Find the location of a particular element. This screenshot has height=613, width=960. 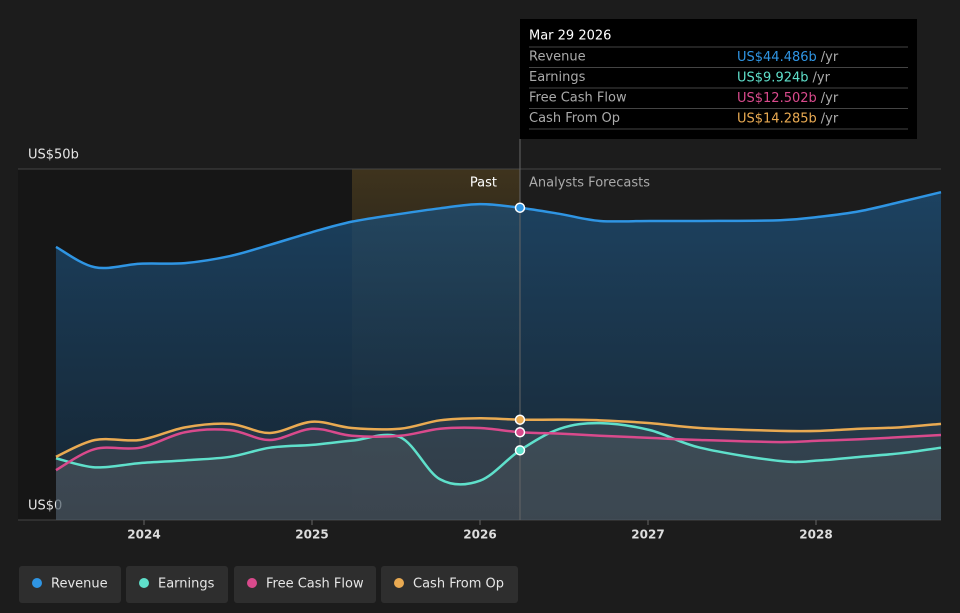

past-label: Past is located at coordinates (483, 183).